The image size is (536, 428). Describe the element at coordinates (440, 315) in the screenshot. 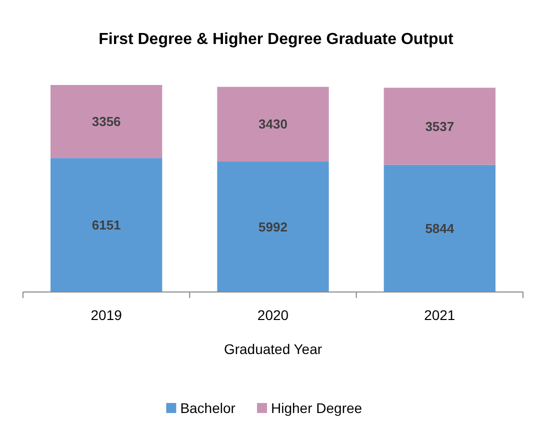

I see `x-tick-label: 2021` at that location.